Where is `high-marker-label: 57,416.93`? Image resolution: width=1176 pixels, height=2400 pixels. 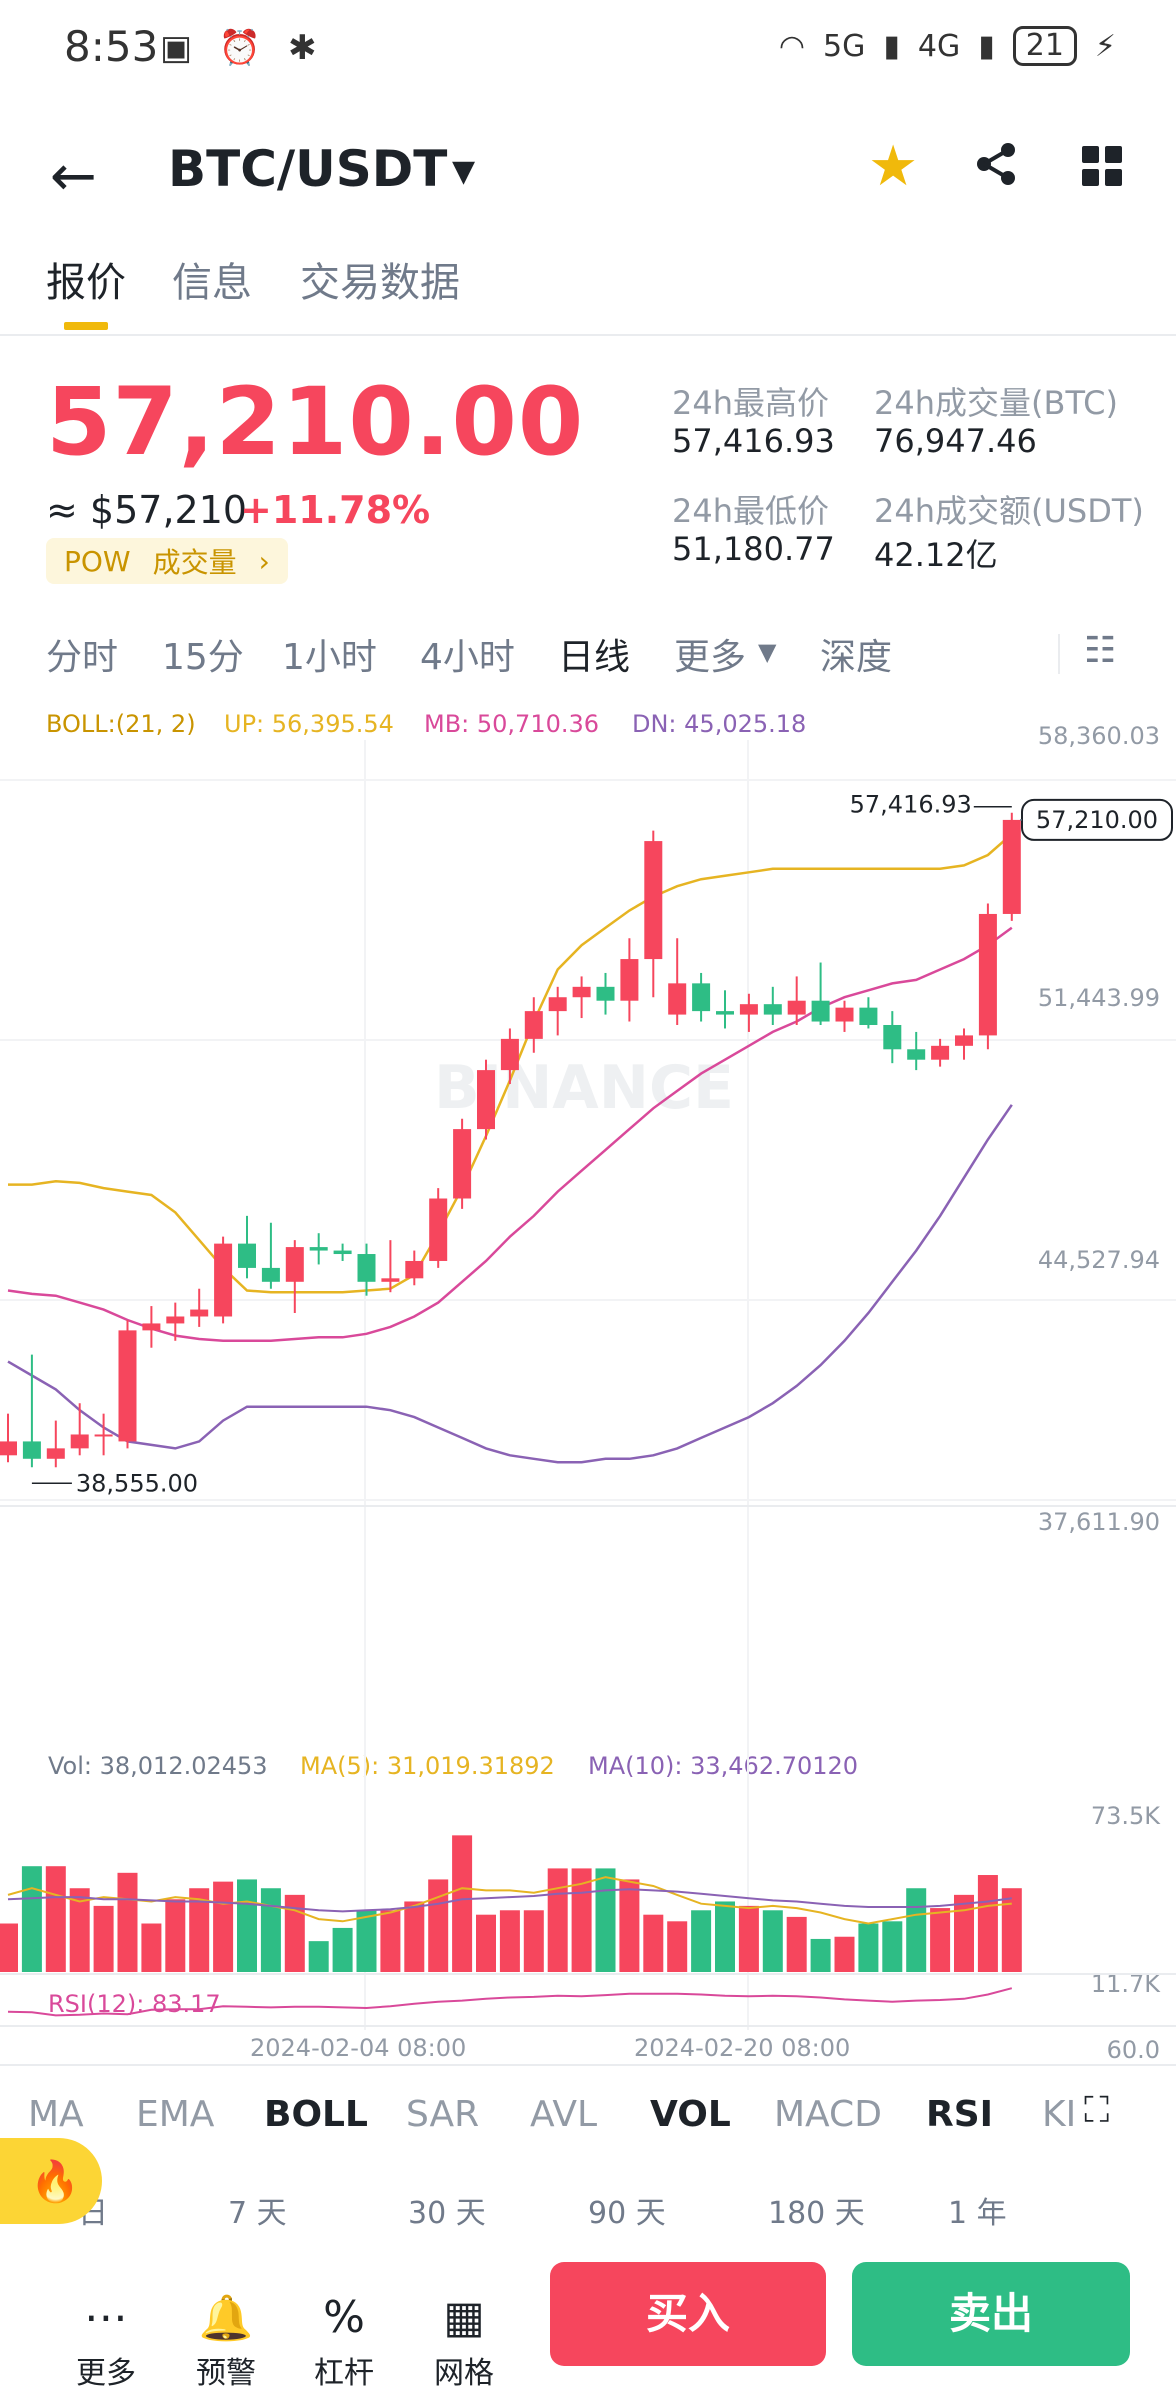 high-marker-label: 57,416.93 is located at coordinates (911, 805).